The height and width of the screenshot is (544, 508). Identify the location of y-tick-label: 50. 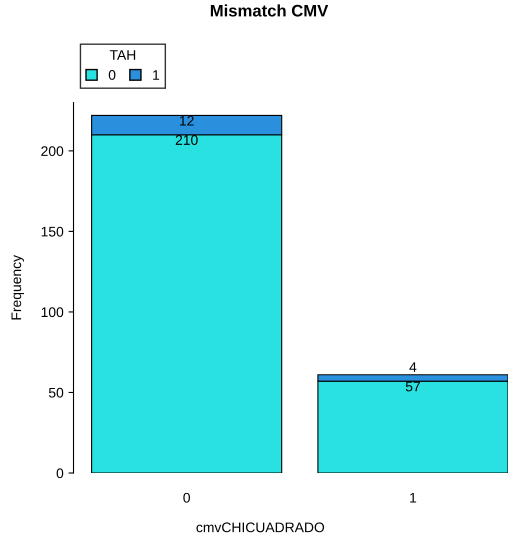
(56, 393).